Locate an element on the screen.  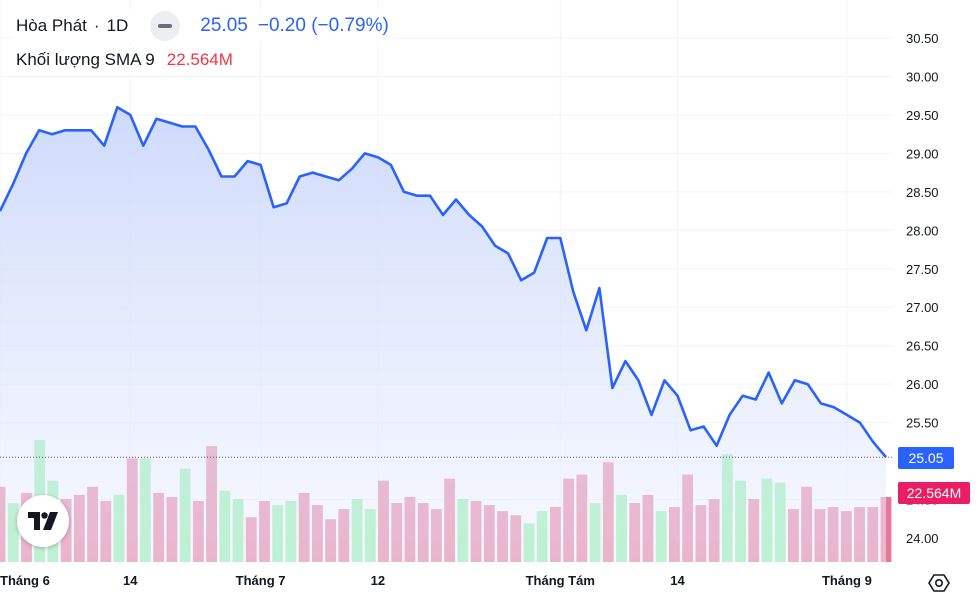
hide-eye-icon is located at coordinates (165, 26).